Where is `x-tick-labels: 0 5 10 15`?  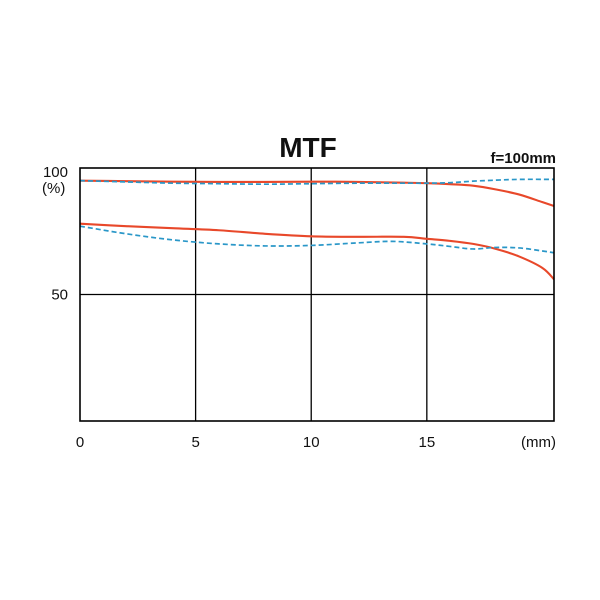 x-tick-labels: 0 5 10 15 is located at coordinates (255, 442).